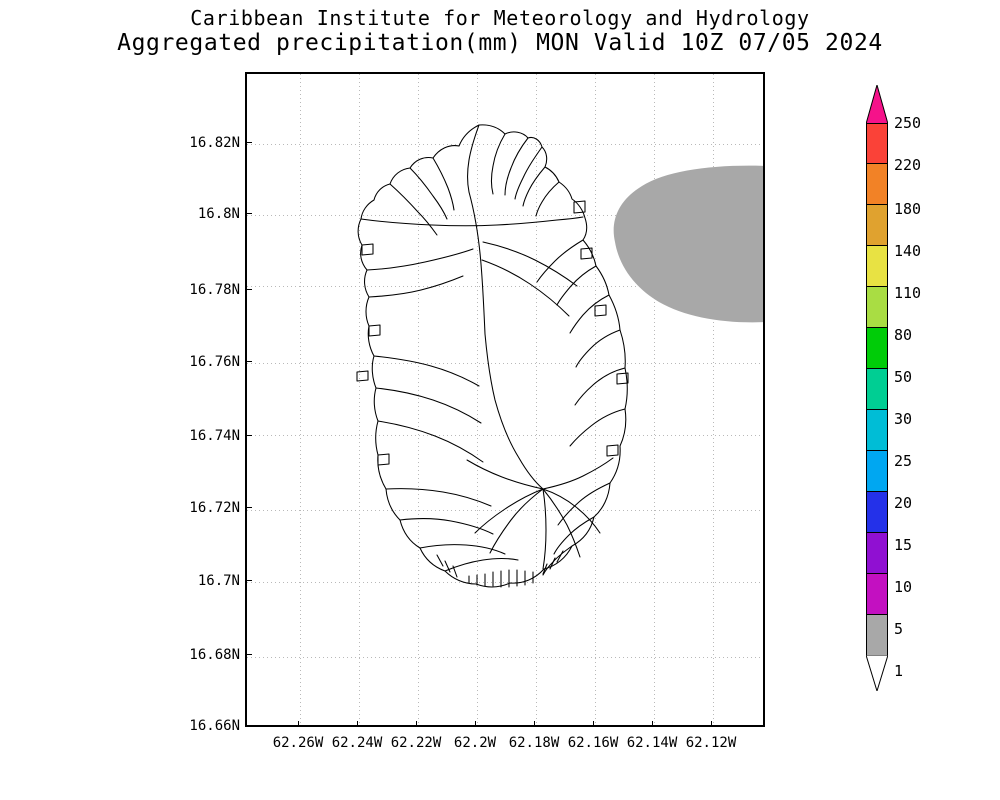  I want to click on colorbar, so click(877, 400).